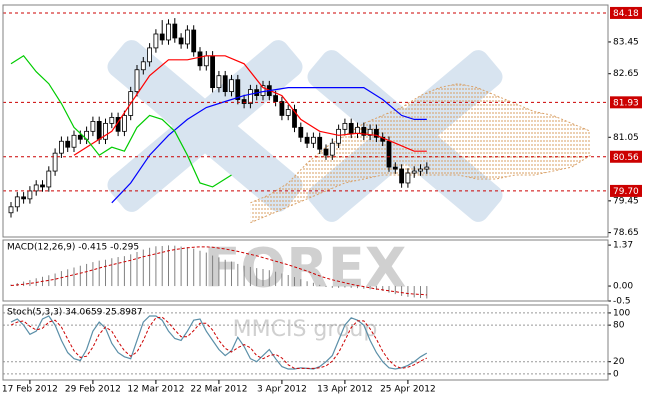 The width and height of the screenshot is (650, 400). What do you see at coordinates (626, 201) in the screenshot?
I see `y-tick-label: 79.45` at bounding box center [626, 201].